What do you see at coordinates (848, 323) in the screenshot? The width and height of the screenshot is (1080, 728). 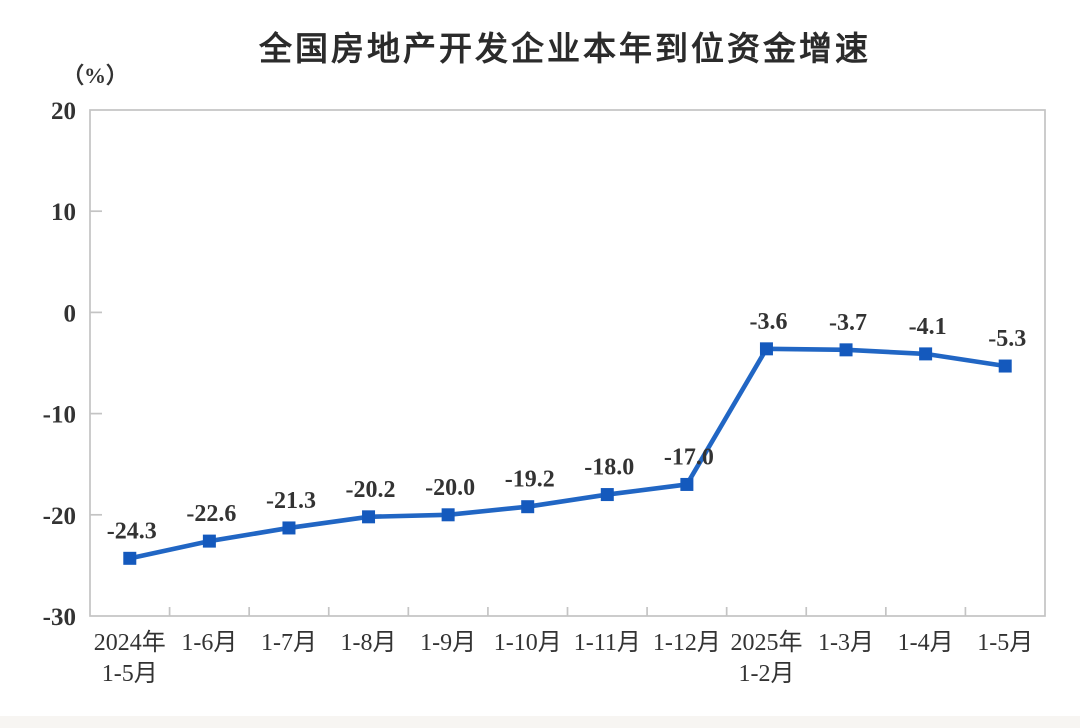 I see `data-point-label: -3.7` at bounding box center [848, 323].